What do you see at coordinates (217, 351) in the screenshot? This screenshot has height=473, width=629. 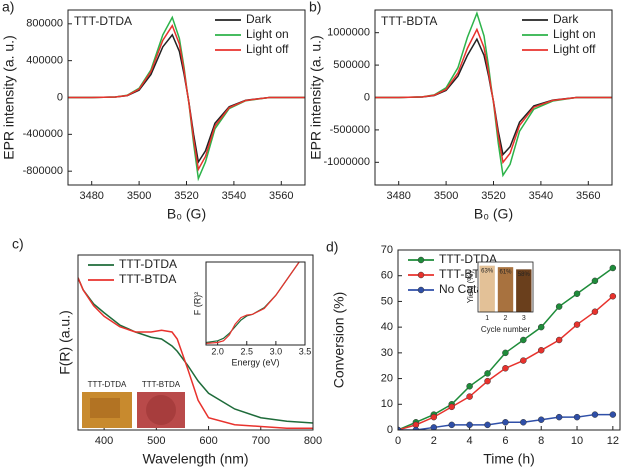 I see `x-tick-label: 2.0` at bounding box center [217, 351].